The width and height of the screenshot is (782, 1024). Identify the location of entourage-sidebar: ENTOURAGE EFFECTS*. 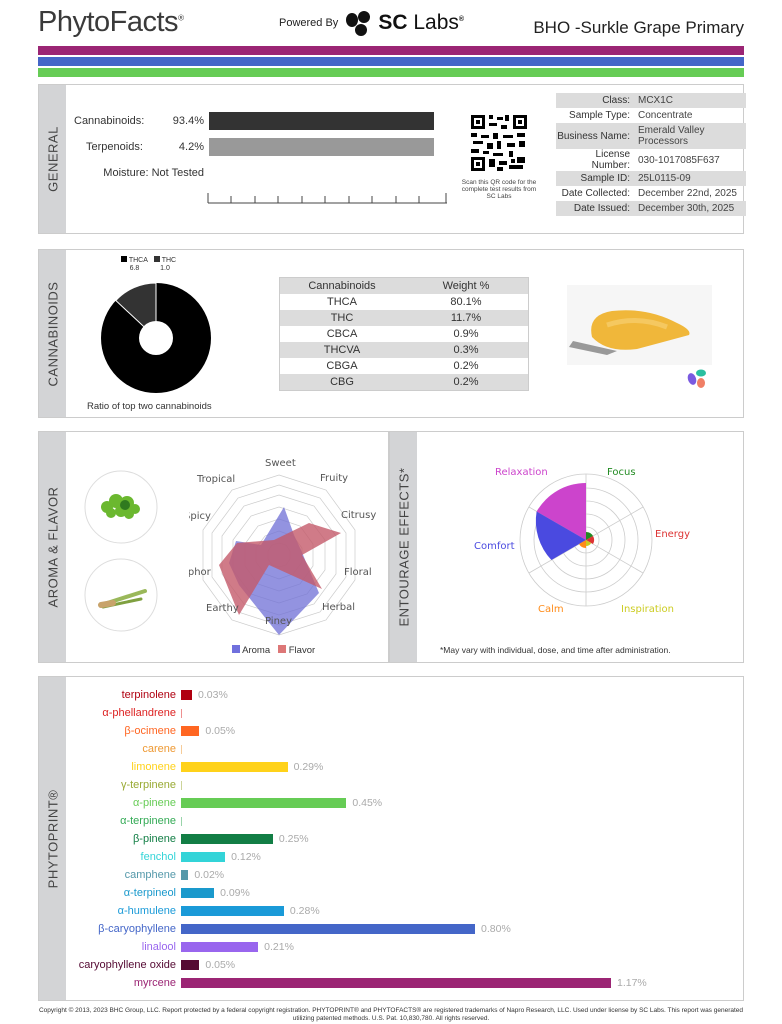
(403, 547).